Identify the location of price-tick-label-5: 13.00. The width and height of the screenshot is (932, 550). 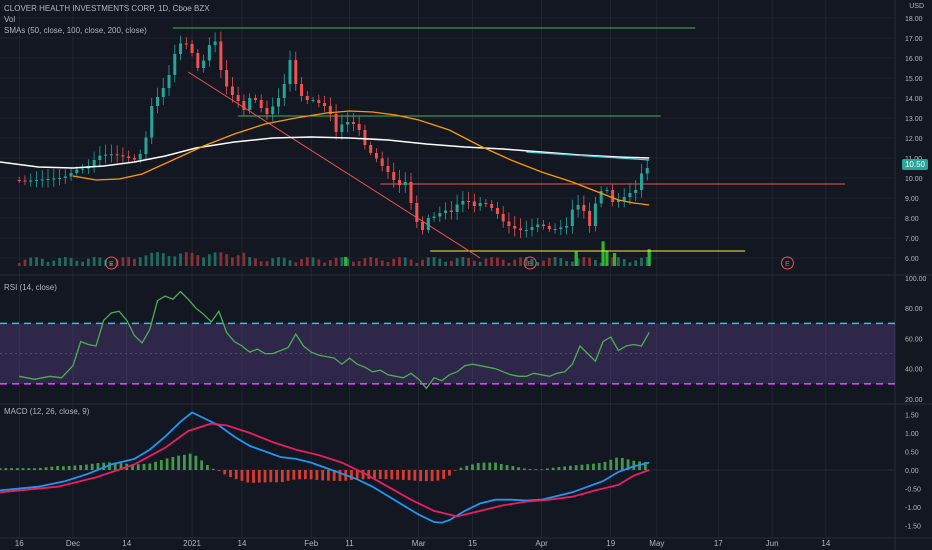
(914, 119).